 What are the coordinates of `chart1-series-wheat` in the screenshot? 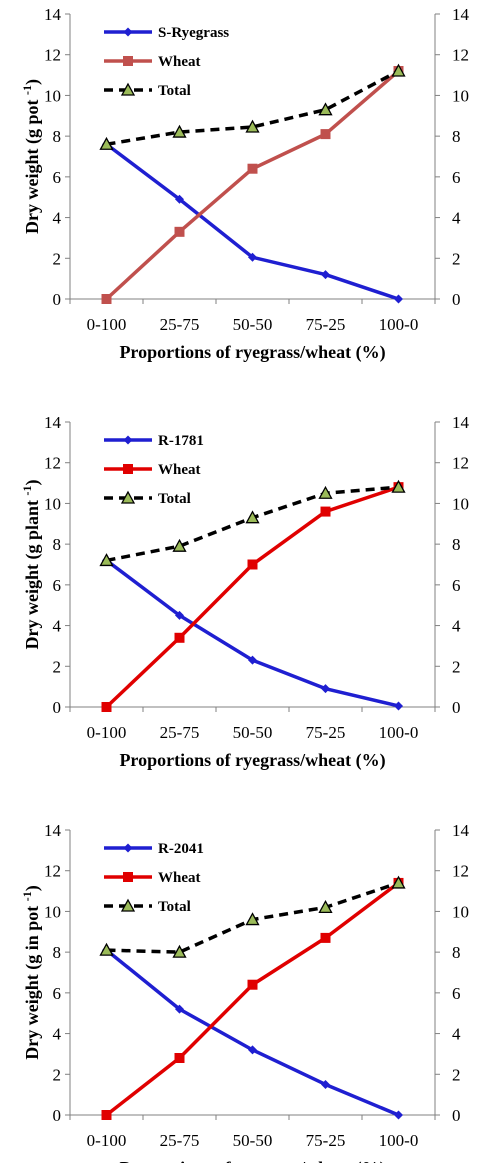 It's located at (252, 185).